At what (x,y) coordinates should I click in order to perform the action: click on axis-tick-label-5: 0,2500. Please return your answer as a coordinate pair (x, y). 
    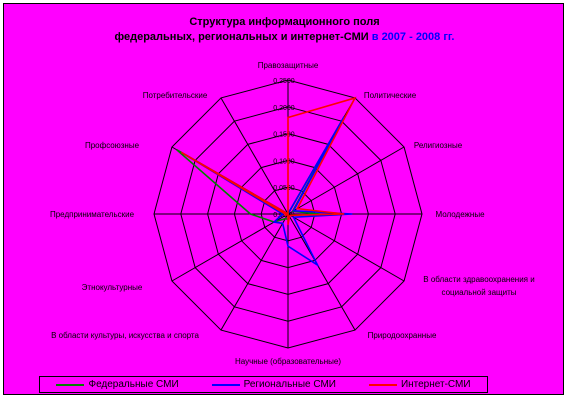
    Looking at the image, I should click on (284, 81).